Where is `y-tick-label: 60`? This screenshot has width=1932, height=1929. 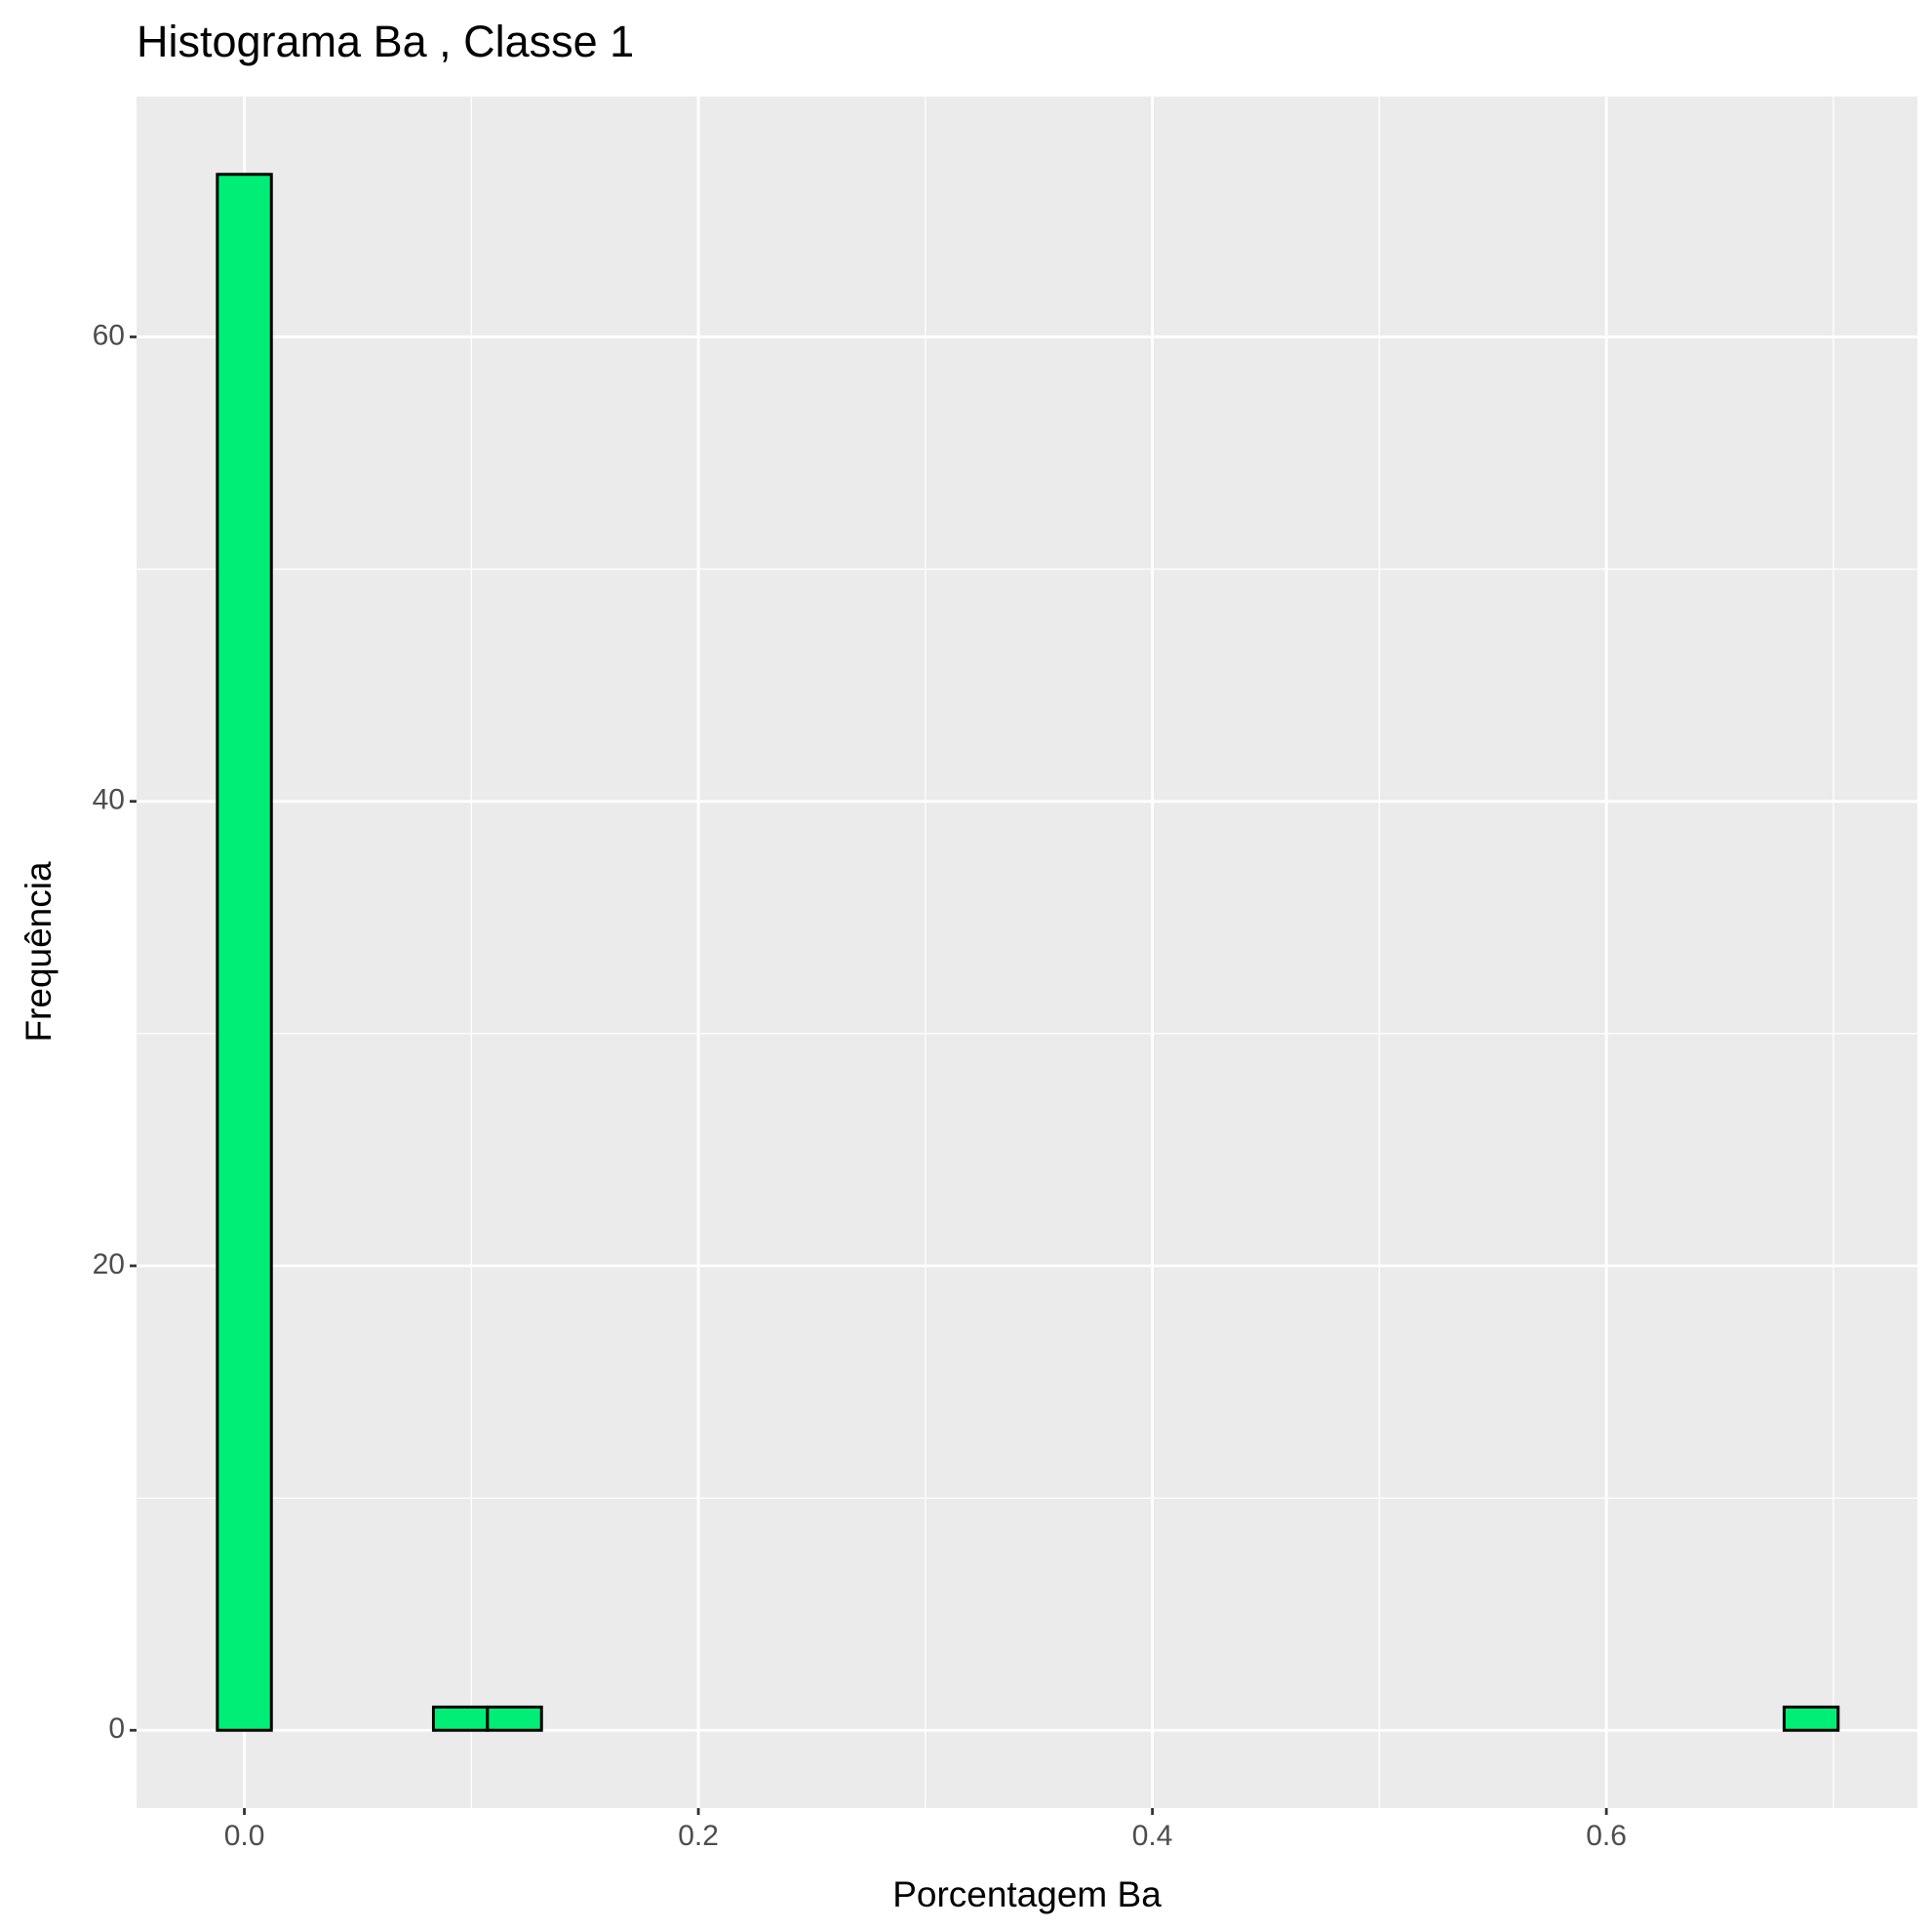
y-tick-label: 60 is located at coordinates (109, 335).